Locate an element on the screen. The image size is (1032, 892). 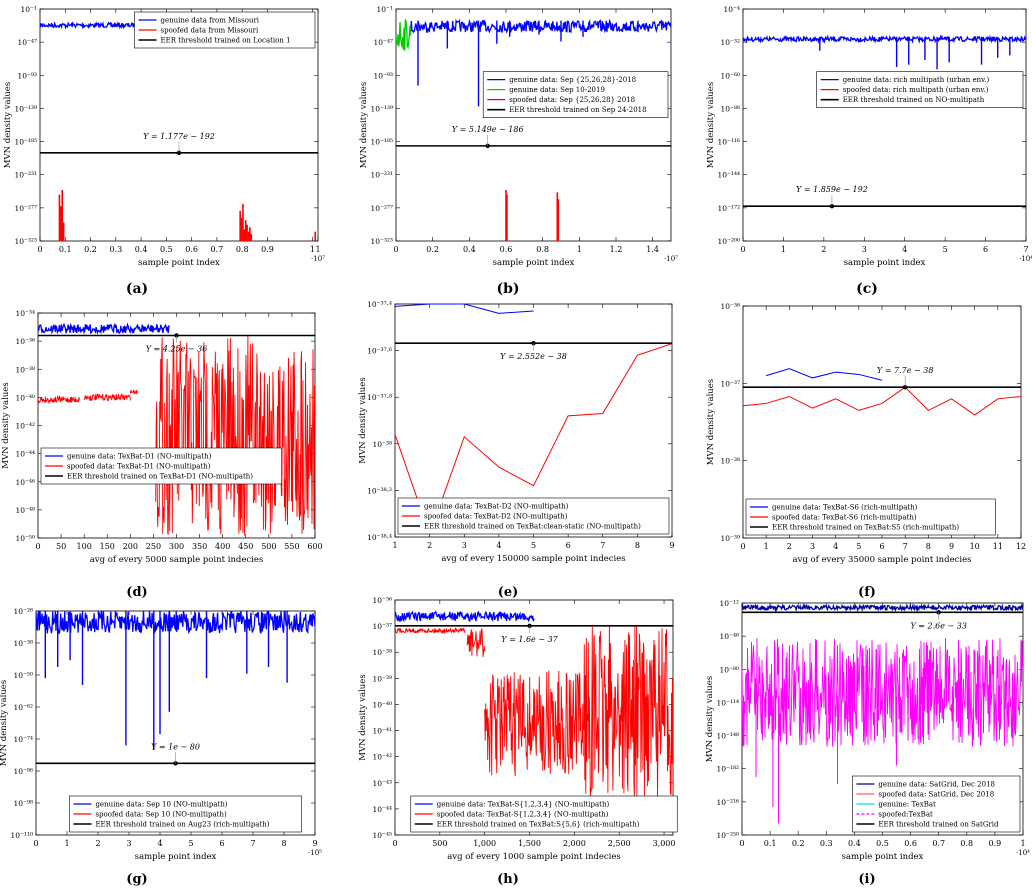
series-genuine-data-sep-10-2019 is located at coordinates (404, 35).